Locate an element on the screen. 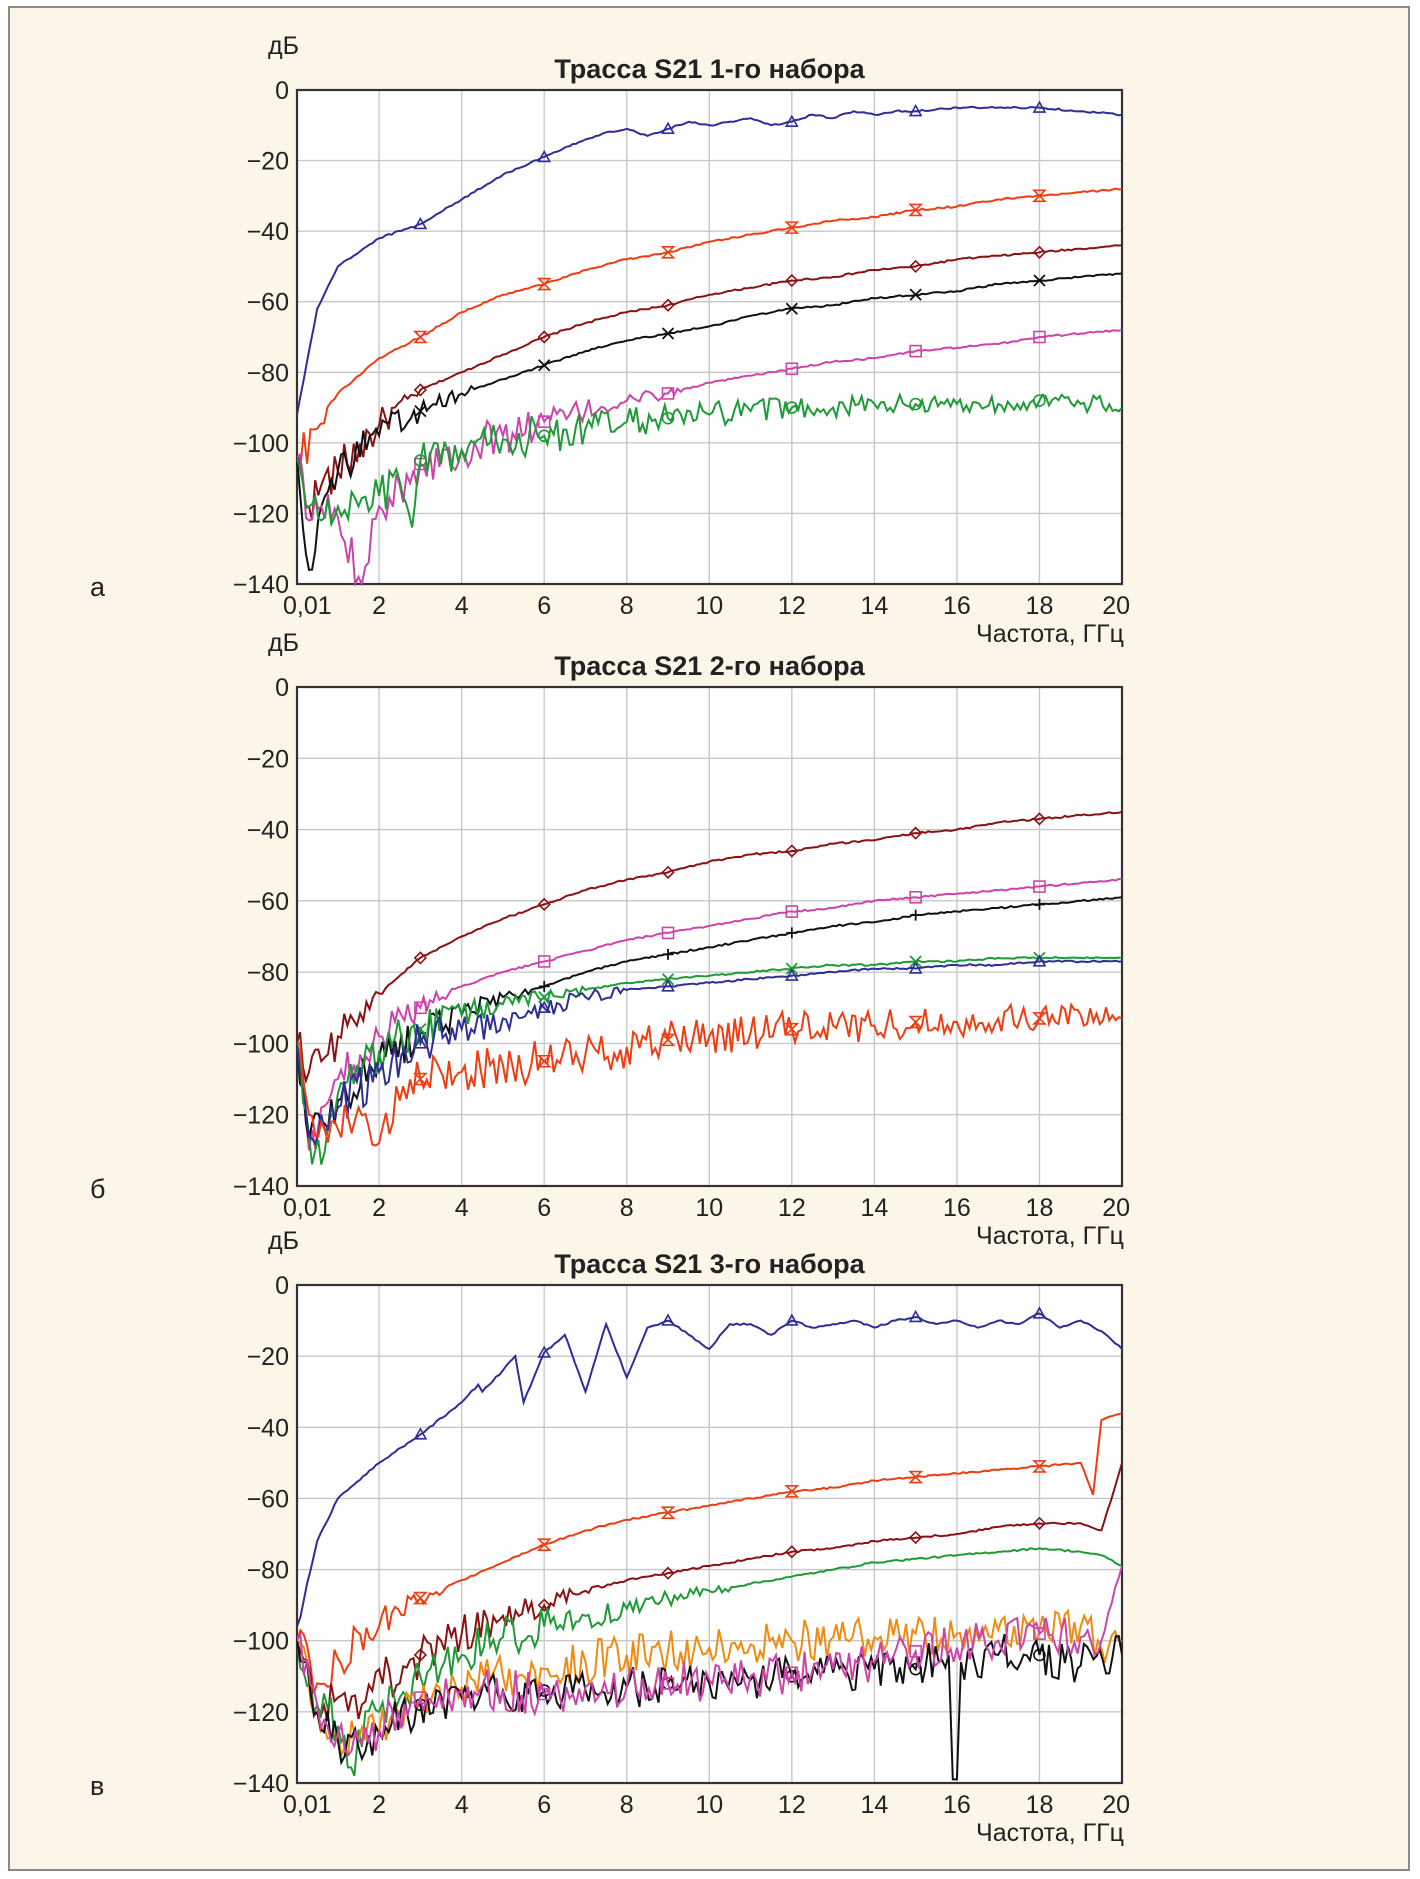 The image size is (1420, 1879). series-line-blue is located at coordinates (709, 260).